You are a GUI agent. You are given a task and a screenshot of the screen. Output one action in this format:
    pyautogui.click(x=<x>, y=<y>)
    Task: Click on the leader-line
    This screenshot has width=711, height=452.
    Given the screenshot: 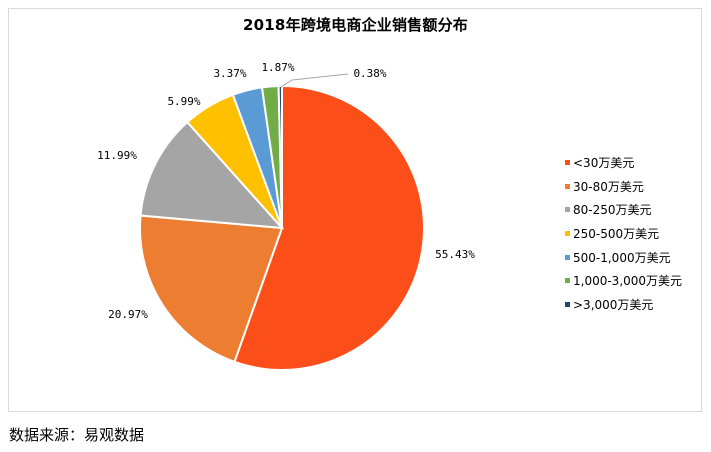 What is the action you would take?
    pyautogui.click(x=314, y=80)
    